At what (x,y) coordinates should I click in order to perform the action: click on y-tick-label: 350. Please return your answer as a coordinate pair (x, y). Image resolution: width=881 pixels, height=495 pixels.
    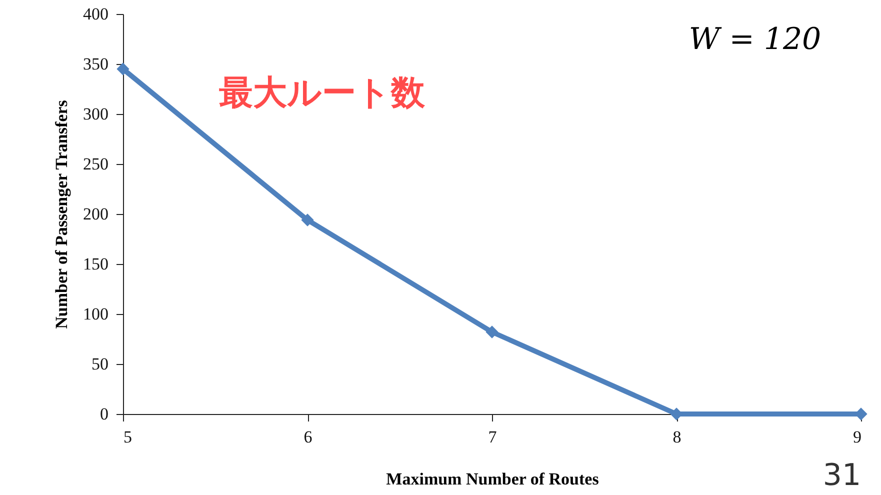
    Looking at the image, I should click on (95, 64).